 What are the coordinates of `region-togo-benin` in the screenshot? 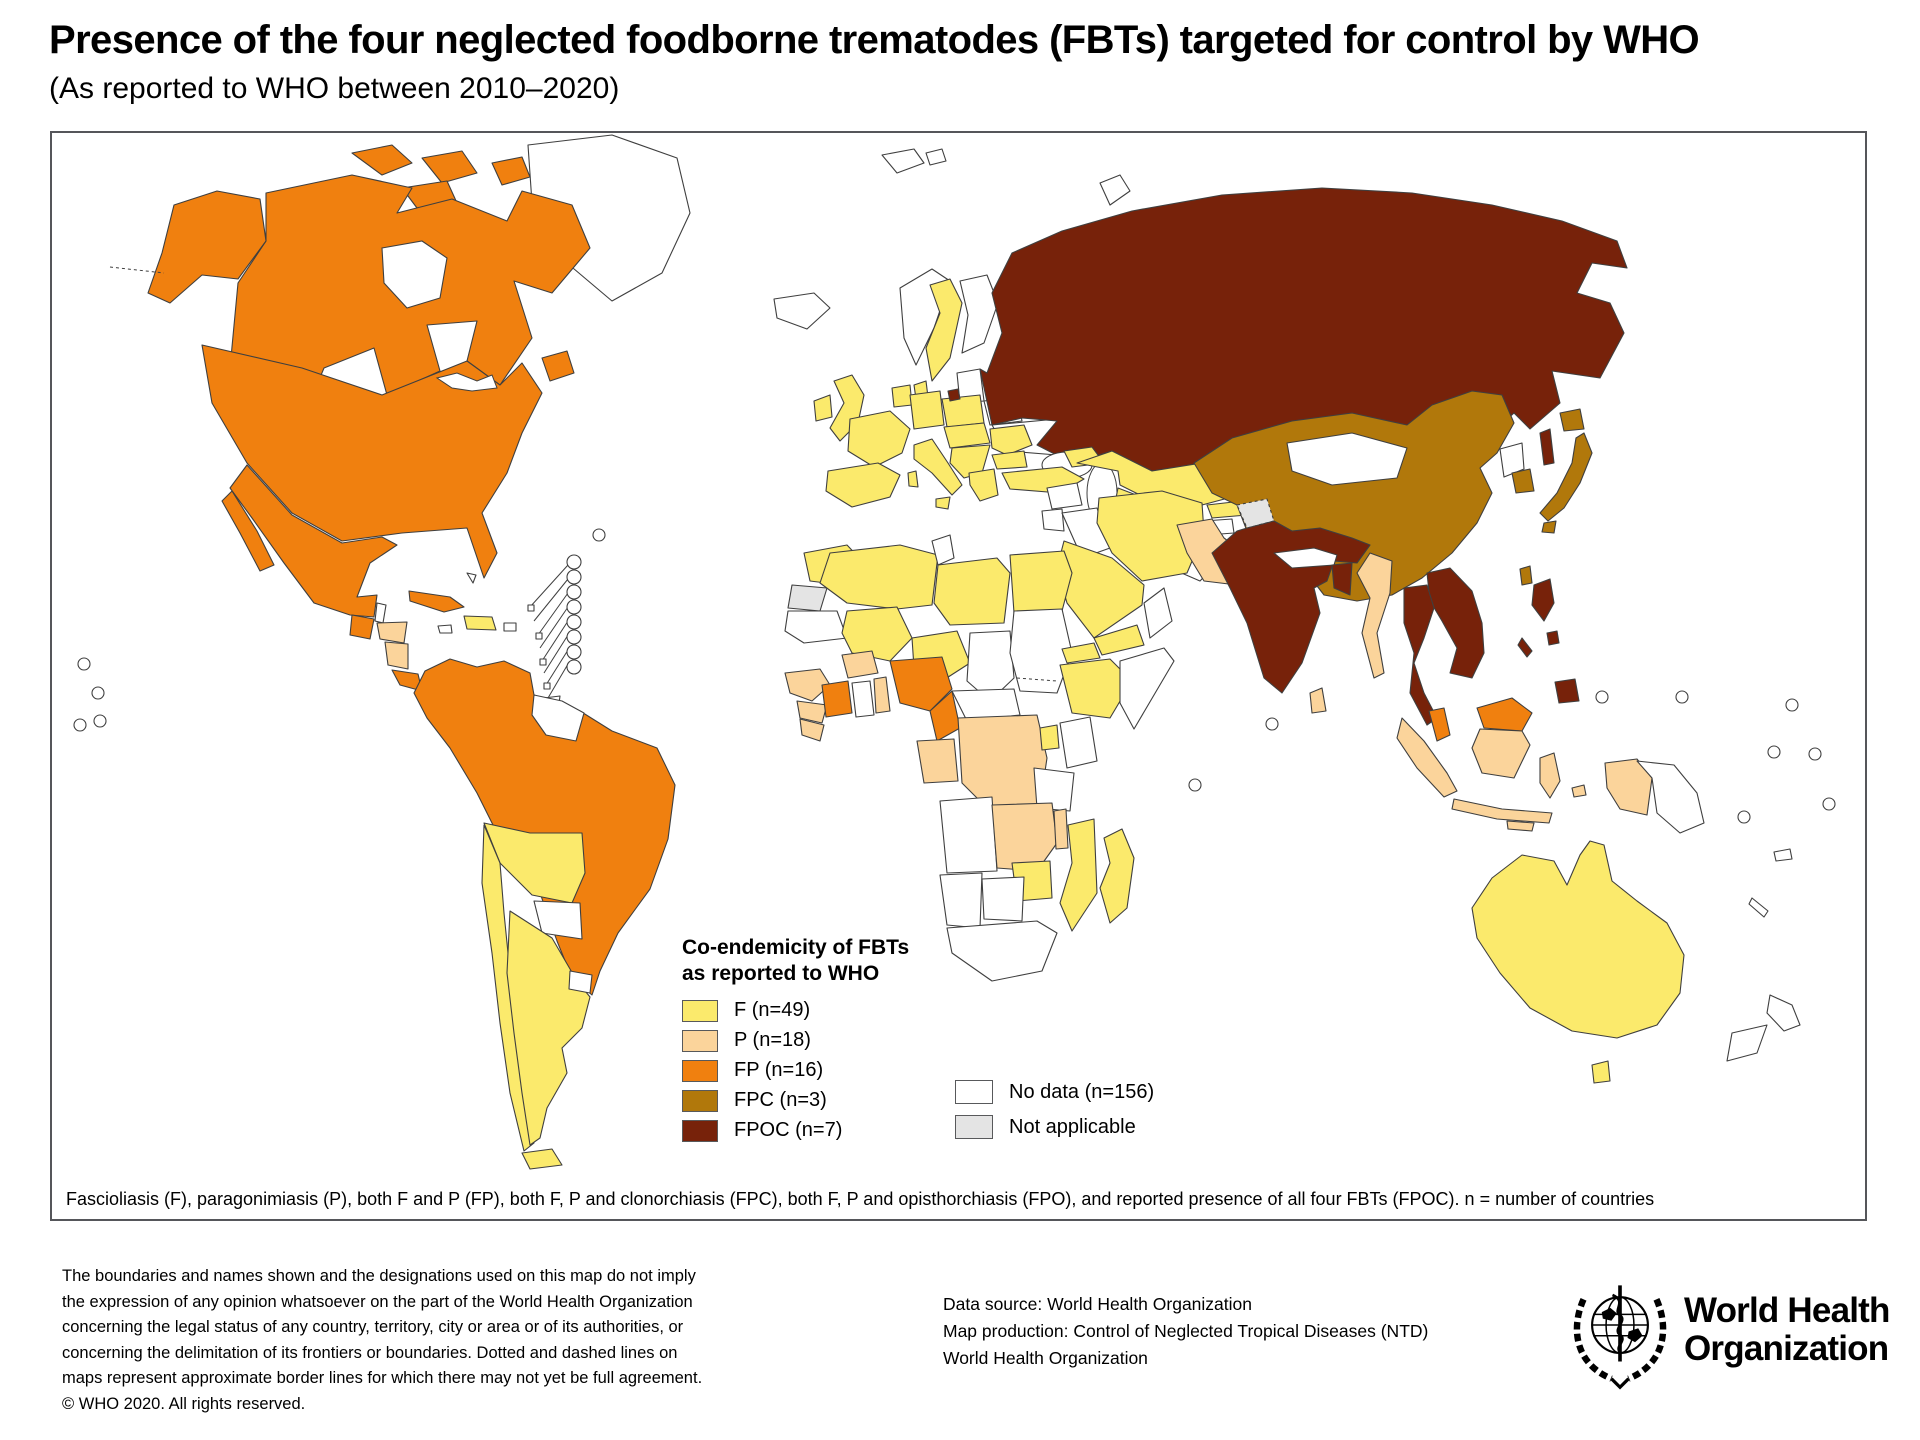 It's located at (882, 695).